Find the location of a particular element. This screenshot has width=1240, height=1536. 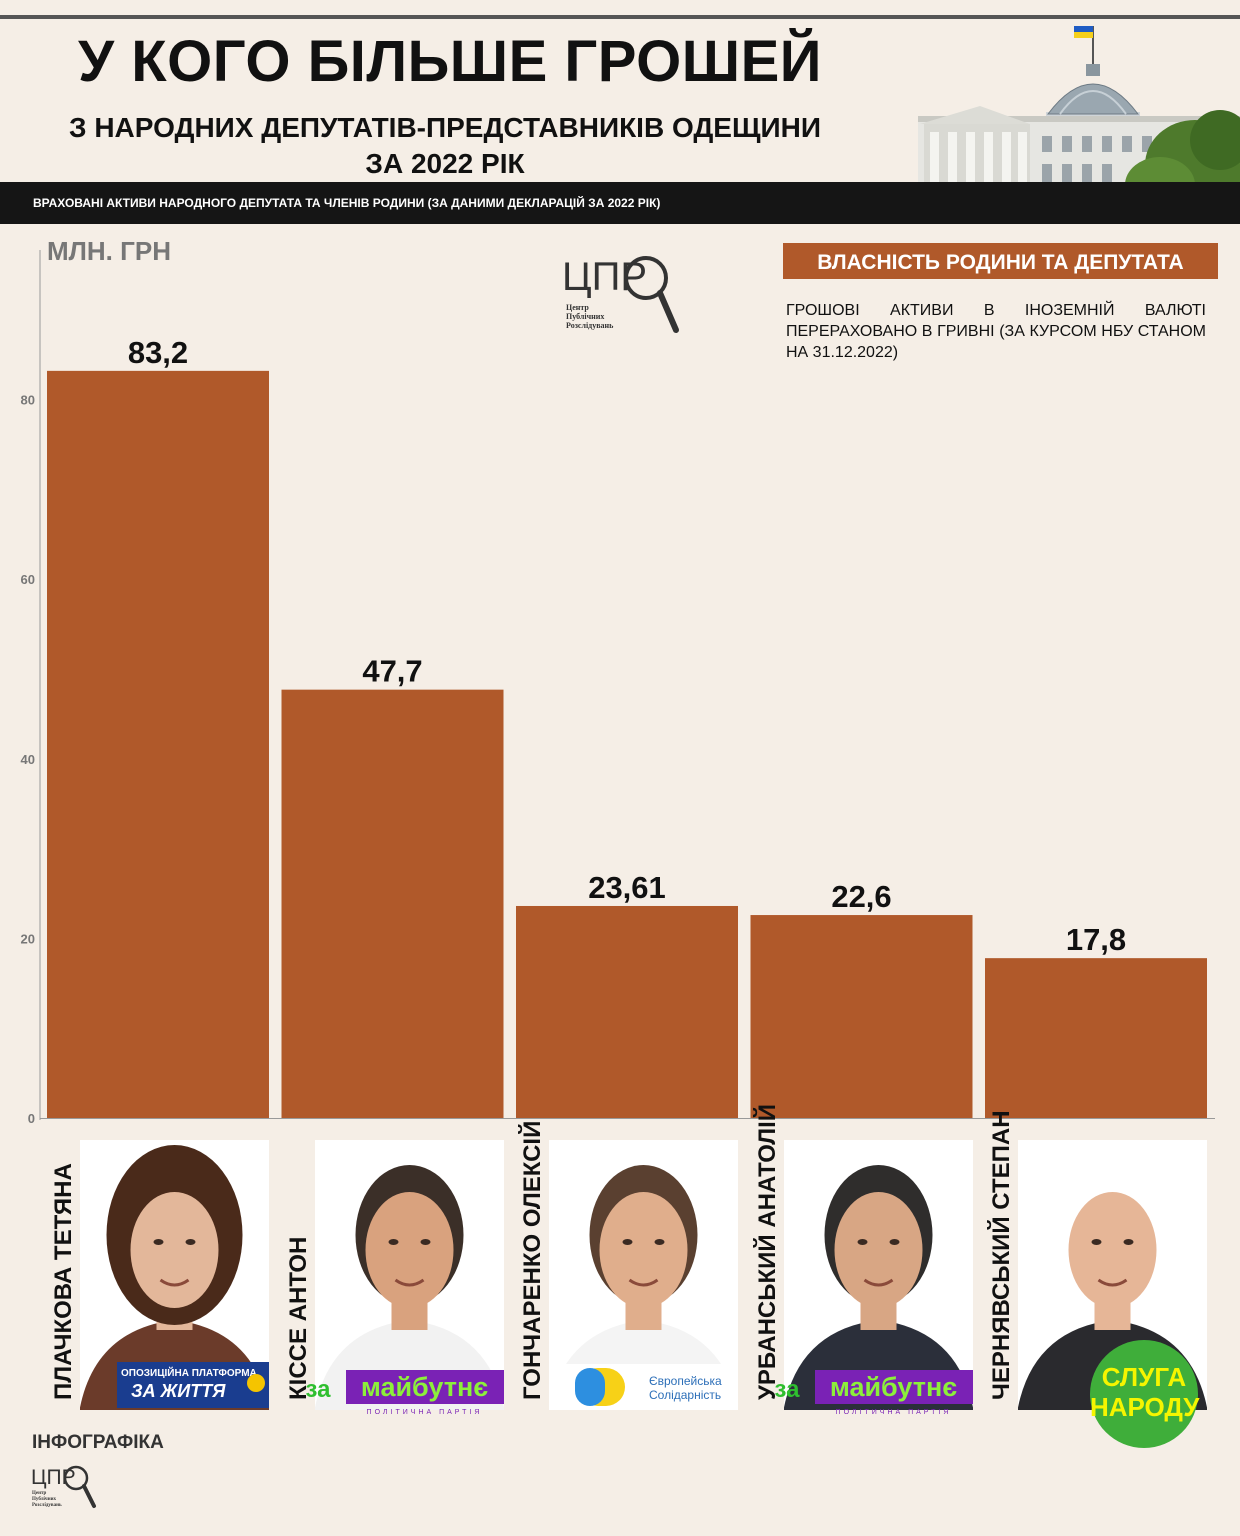

footer-cpr-logo: ЦПР Центр Публічних Розслідувань is located at coordinates (65, 1486).